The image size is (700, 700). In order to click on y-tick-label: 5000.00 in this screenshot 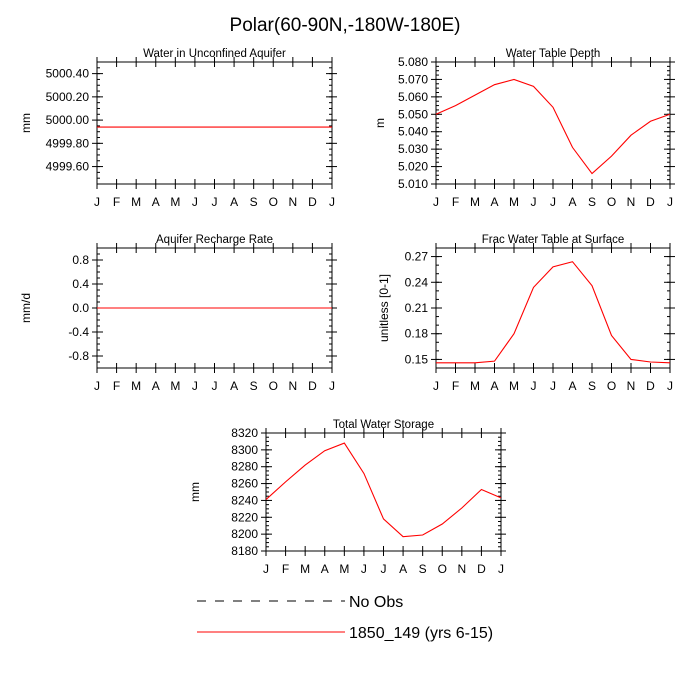, I will do `click(68, 120)`.